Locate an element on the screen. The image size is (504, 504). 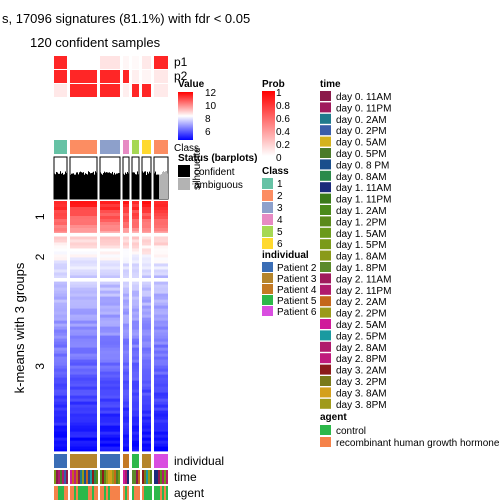
time-legend-item: day 3. 2PM is located at coordinates (361, 382).